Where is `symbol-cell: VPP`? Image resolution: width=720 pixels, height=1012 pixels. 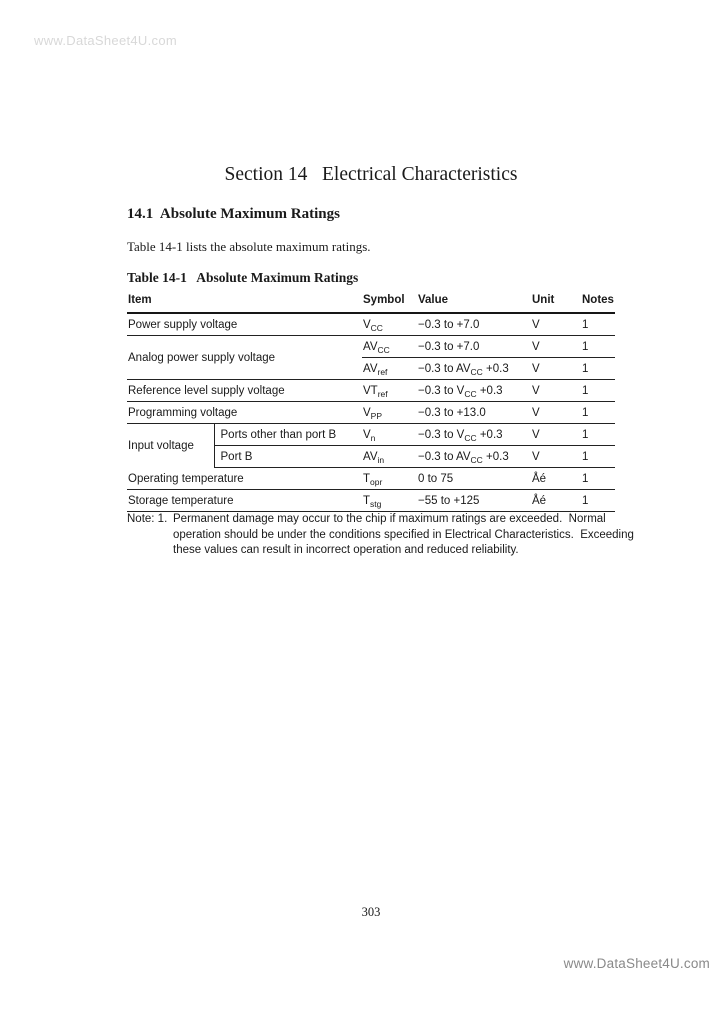 symbol-cell: VPP is located at coordinates (389, 412).